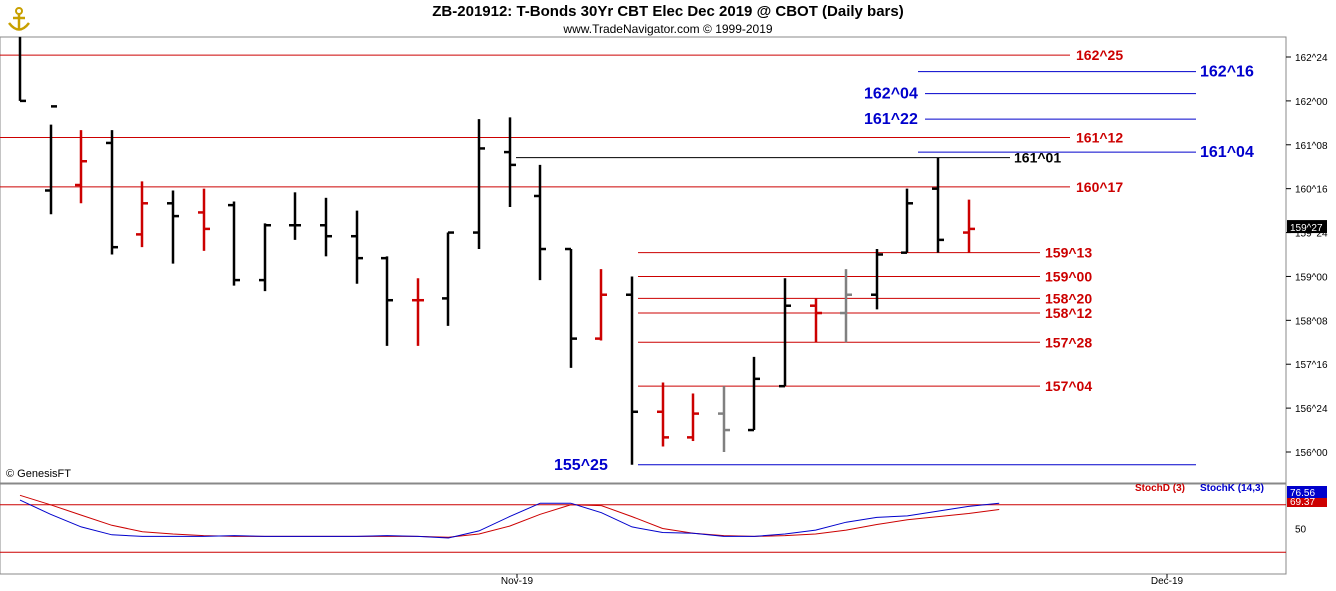 The width and height of the screenshot is (1336, 591). Describe the element at coordinates (1302, 493) in the screenshot. I see `stoch-k-value: 76.56` at that location.